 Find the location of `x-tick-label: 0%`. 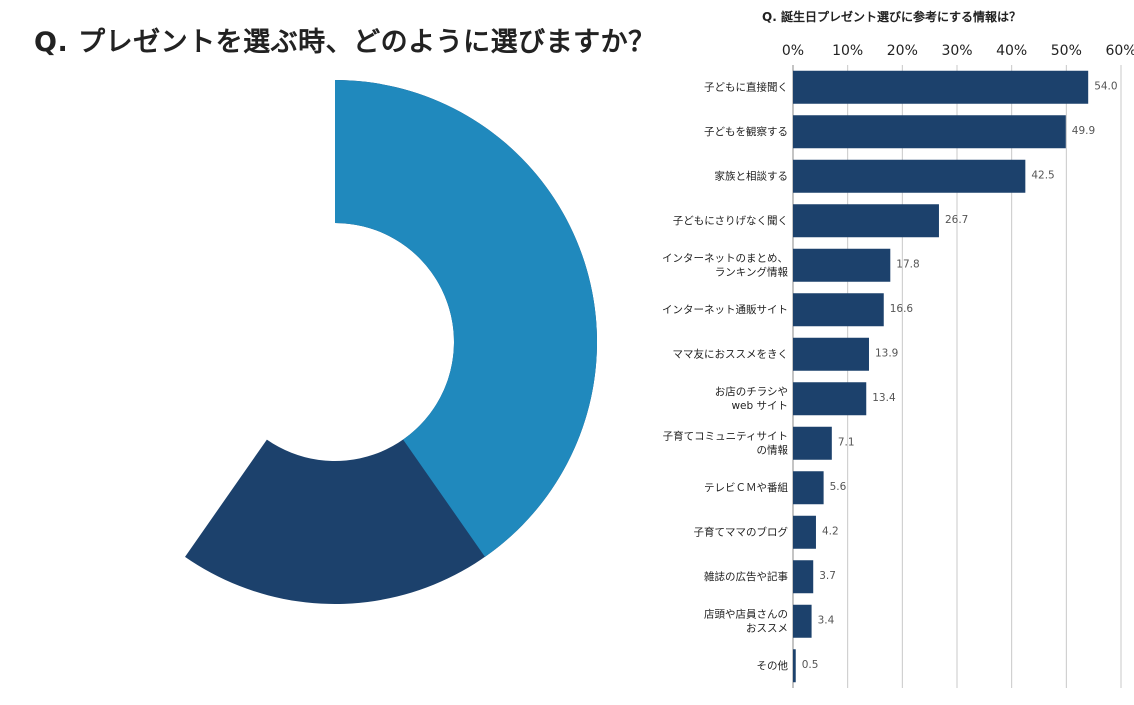

x-tick-label: 0% is located at coordinates (793, 51).